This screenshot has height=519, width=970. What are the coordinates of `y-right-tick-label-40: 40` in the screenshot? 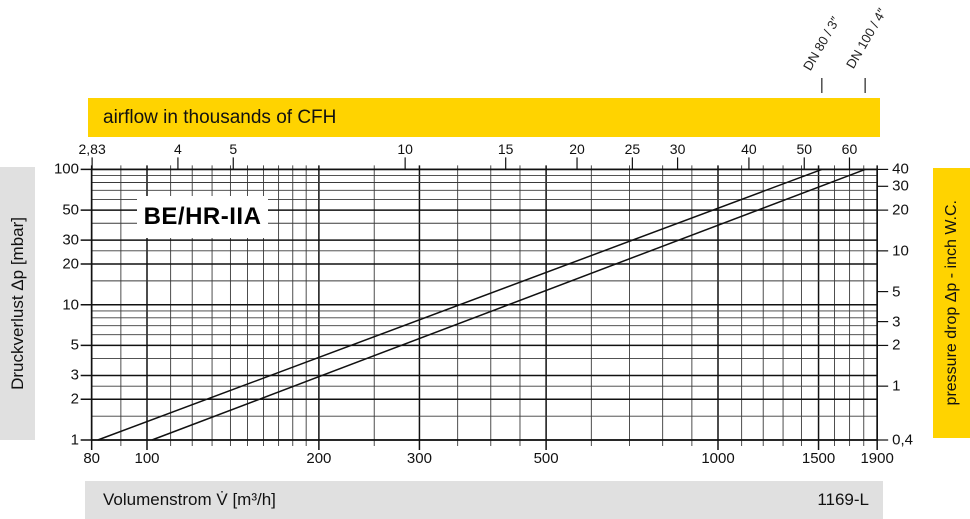 It's located at (900, 169).